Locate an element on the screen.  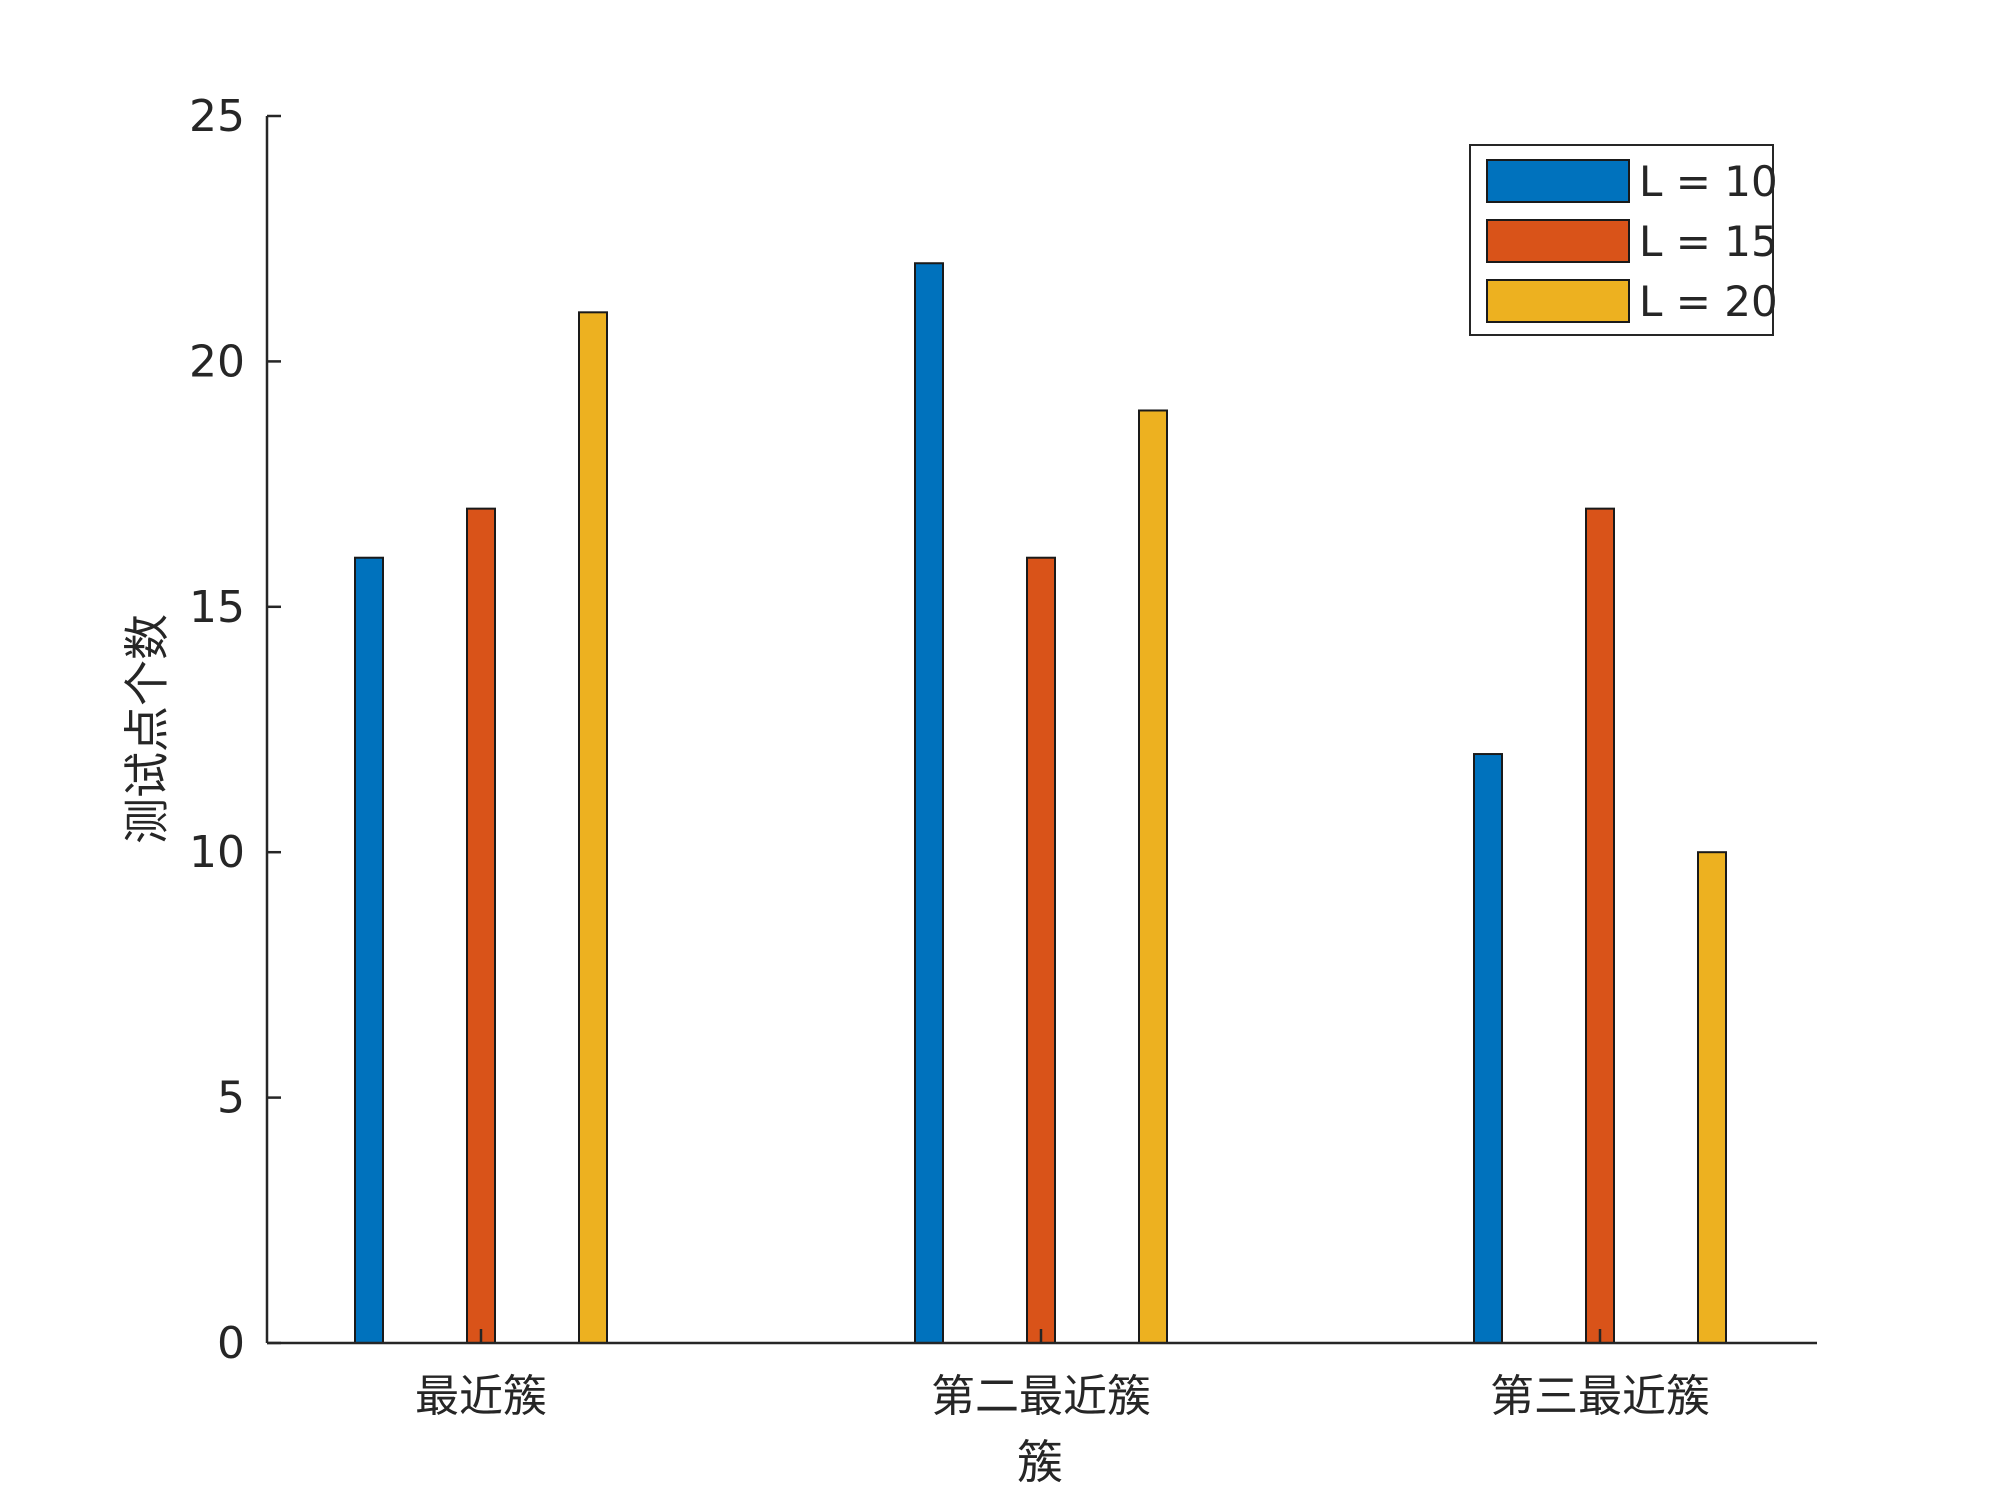
bar-2-第二最近簇 is located at coordinates (1041, 950).